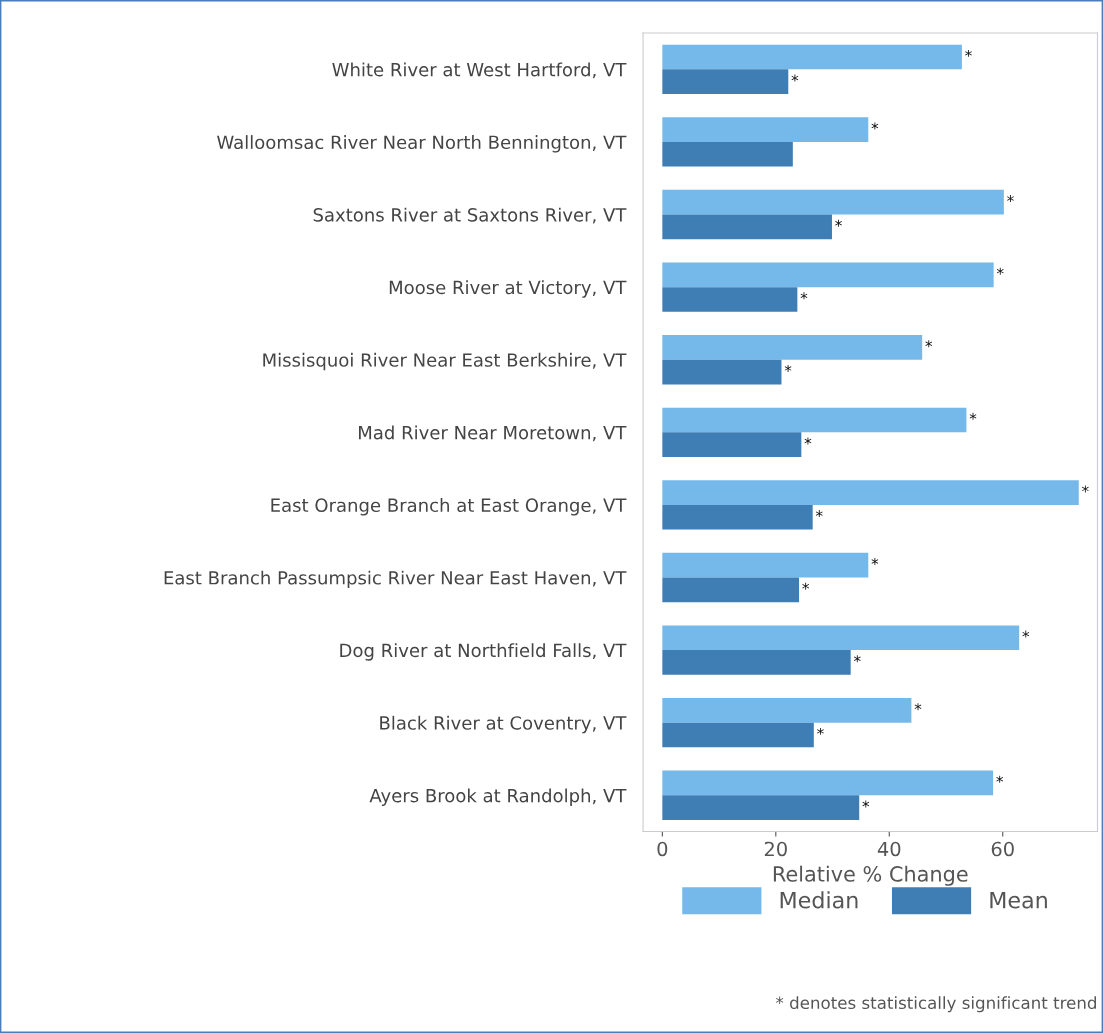 Image resolution: width=1103 pixels, height=1033 pixels. I want to click on y-tick-label: Missisquoi River Near East Berkshire, VT, so click(445, 361).